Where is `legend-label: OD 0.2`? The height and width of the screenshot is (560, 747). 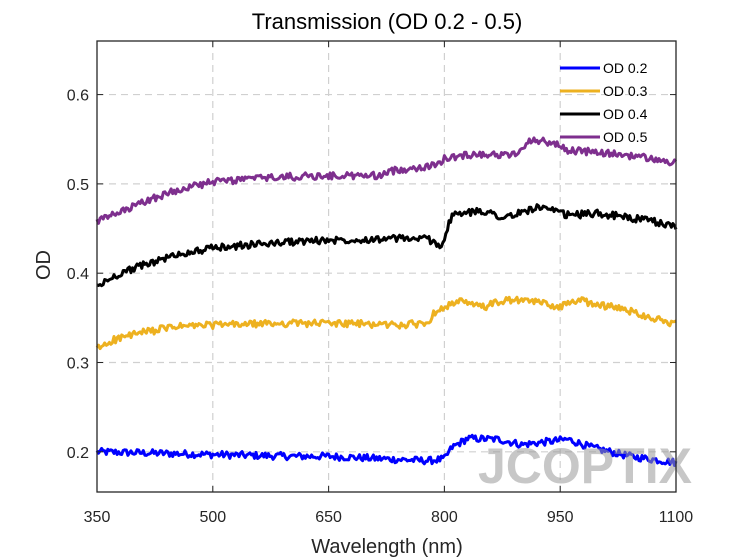
legend-label: OD 0.2 is located at coordinates (625, 68).